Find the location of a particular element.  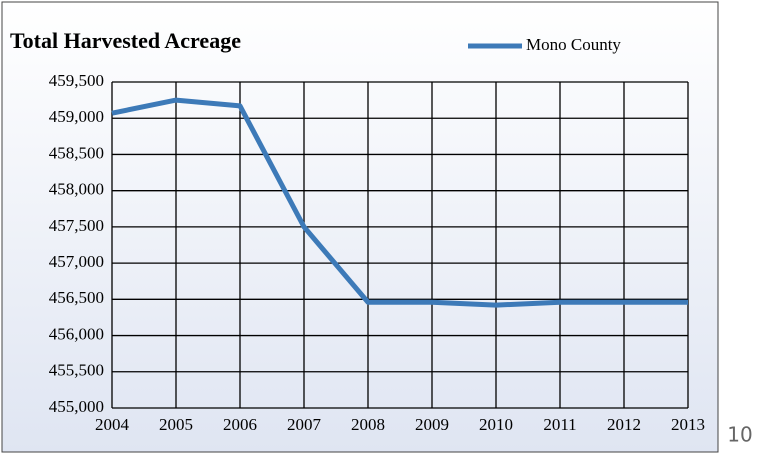

legend-label: Mono County is located at coordinates (573, 44).